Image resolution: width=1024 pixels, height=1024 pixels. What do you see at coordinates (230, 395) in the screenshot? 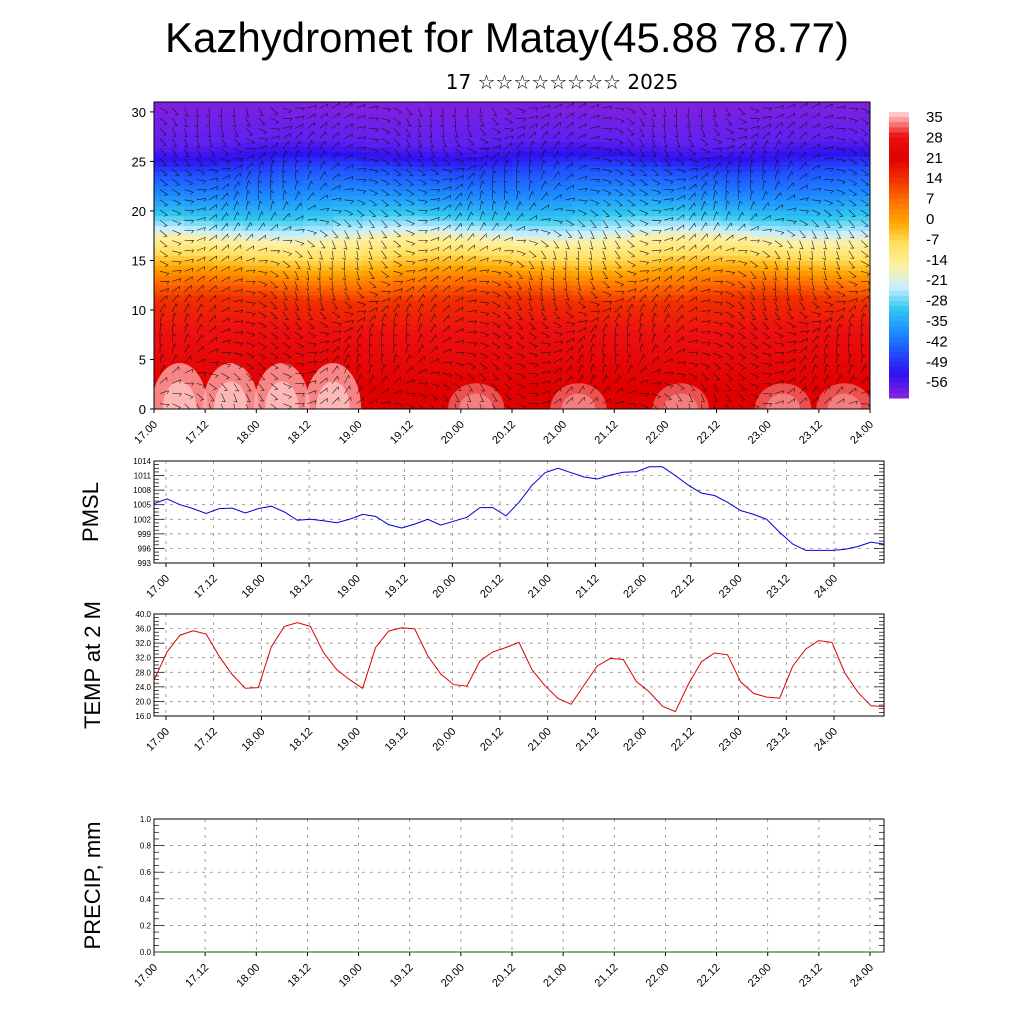
I see `heatmap-warm-core` at bounding box center [230, 395].